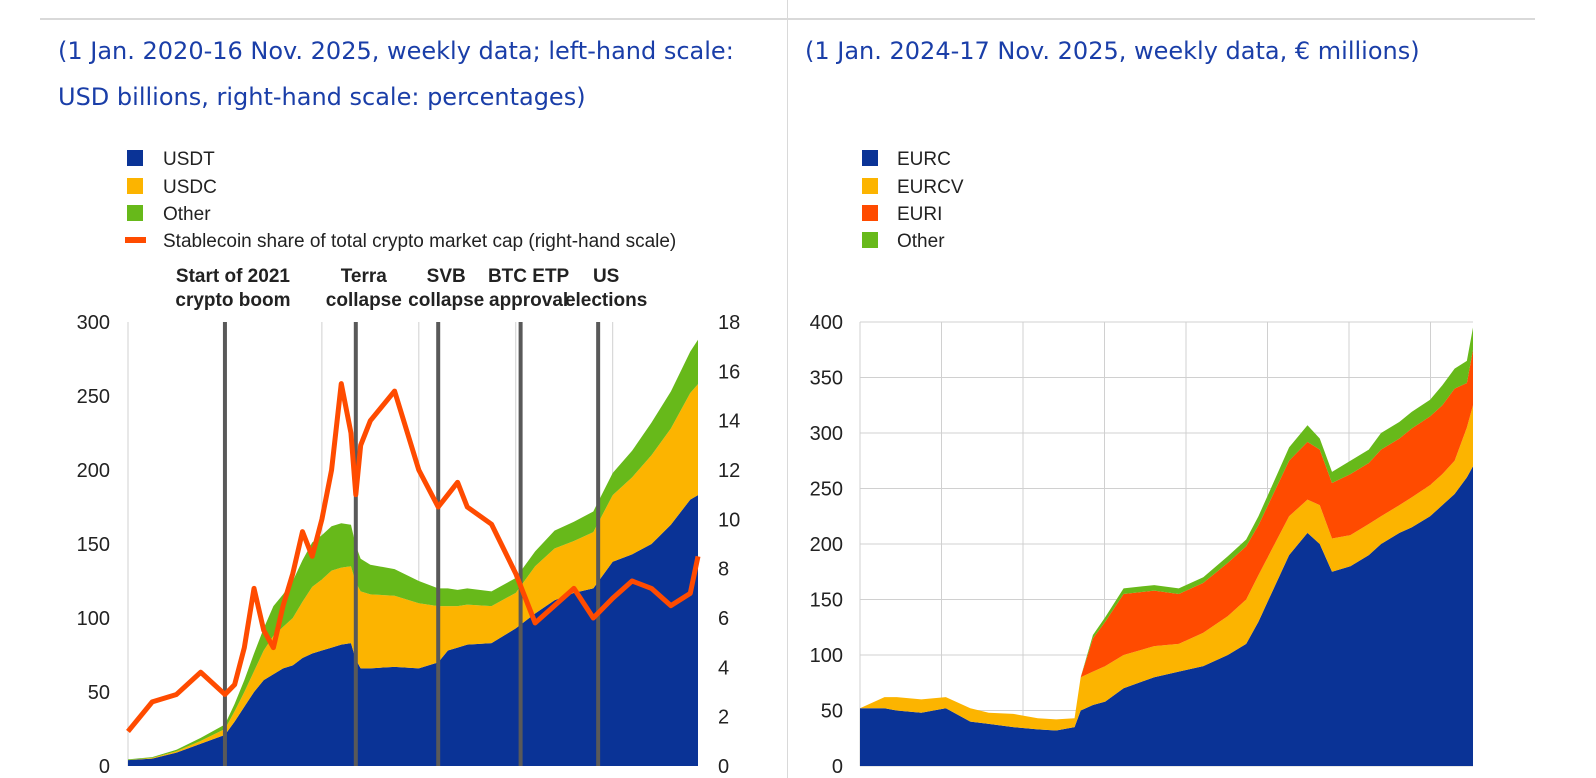 The height and width of the screenshot is (778, 1596). What do you see at coordinates (729, 323) in the screenshot?
I see `y2-tick-label: 18` at bounding box center [729, 323].